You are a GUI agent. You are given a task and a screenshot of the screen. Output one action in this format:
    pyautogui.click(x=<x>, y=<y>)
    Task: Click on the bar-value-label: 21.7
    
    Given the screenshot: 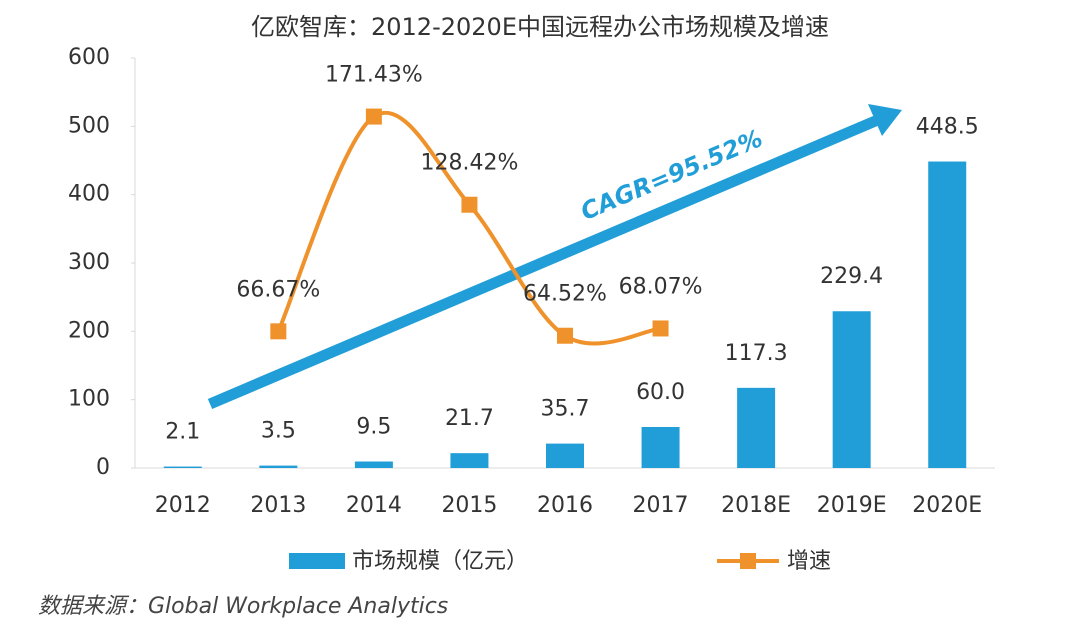 What is the action you would take?
    pyautogui.click(x=469, y=418)
    